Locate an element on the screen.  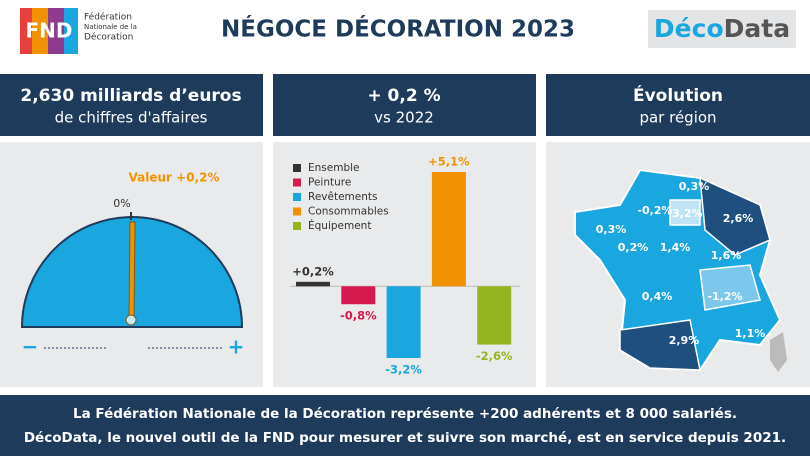
brand: DécoData is located at coordinates (722, 28).